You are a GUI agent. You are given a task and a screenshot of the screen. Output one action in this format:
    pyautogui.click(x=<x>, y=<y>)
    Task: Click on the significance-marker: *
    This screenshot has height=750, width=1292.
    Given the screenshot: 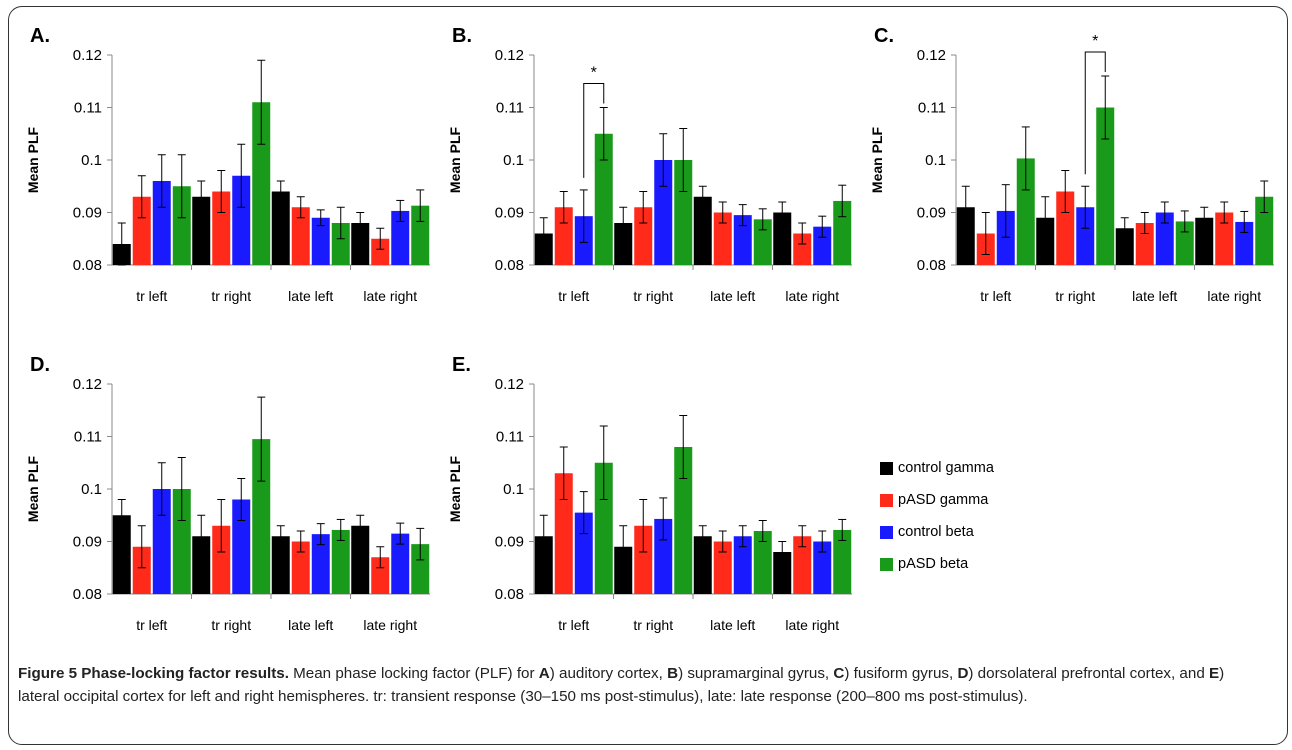 What is the action you would take?
    pyautogui.click(x=594, y=73)
    